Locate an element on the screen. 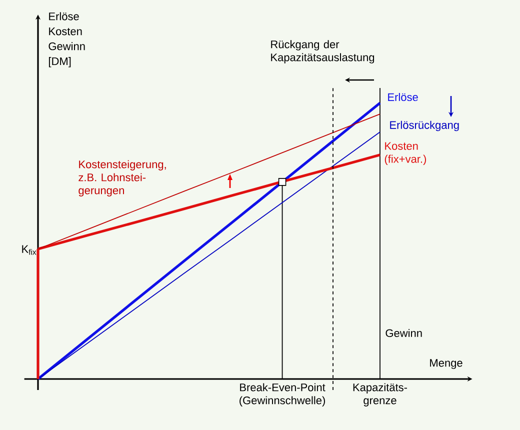 The image size is (520, 430). x-axis-title: Menge is located at coordinates (446, 364).